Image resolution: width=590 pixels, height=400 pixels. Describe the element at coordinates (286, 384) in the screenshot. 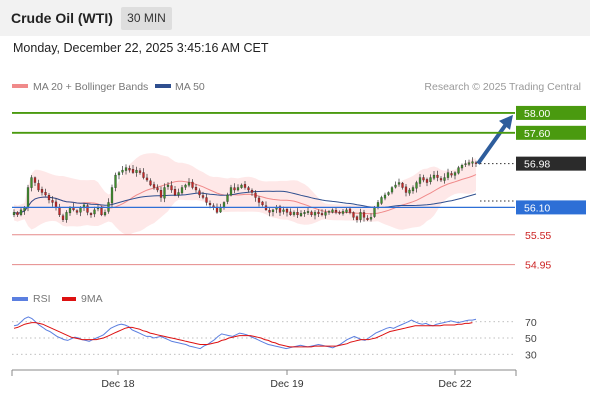

I see `x-tick-label: Dec 19` at that location.